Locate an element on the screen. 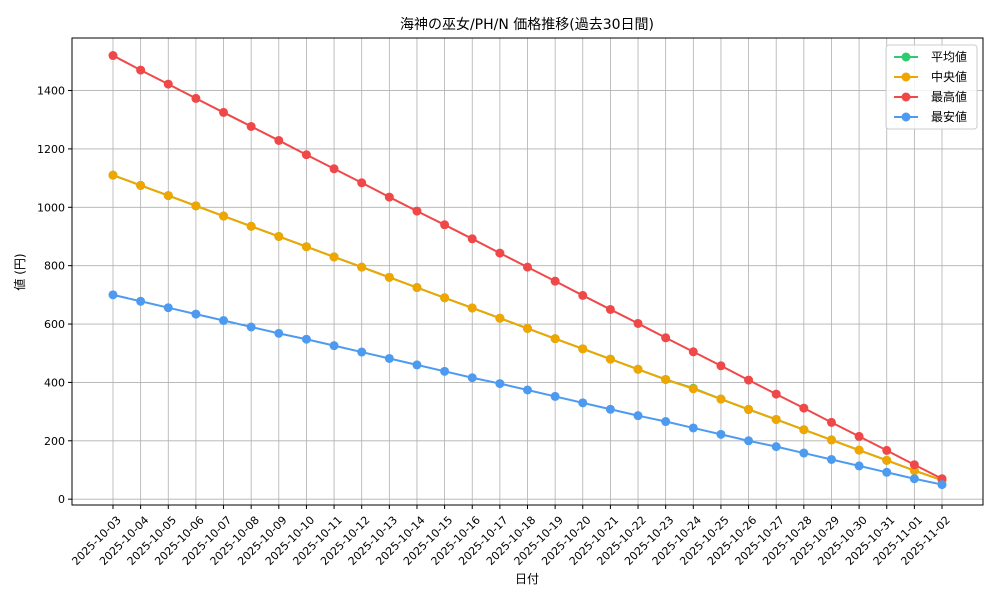 The width and height of the screenshot is (1000, 600). y-axis-label: 値 (円) is located at coordinates (19, 271).